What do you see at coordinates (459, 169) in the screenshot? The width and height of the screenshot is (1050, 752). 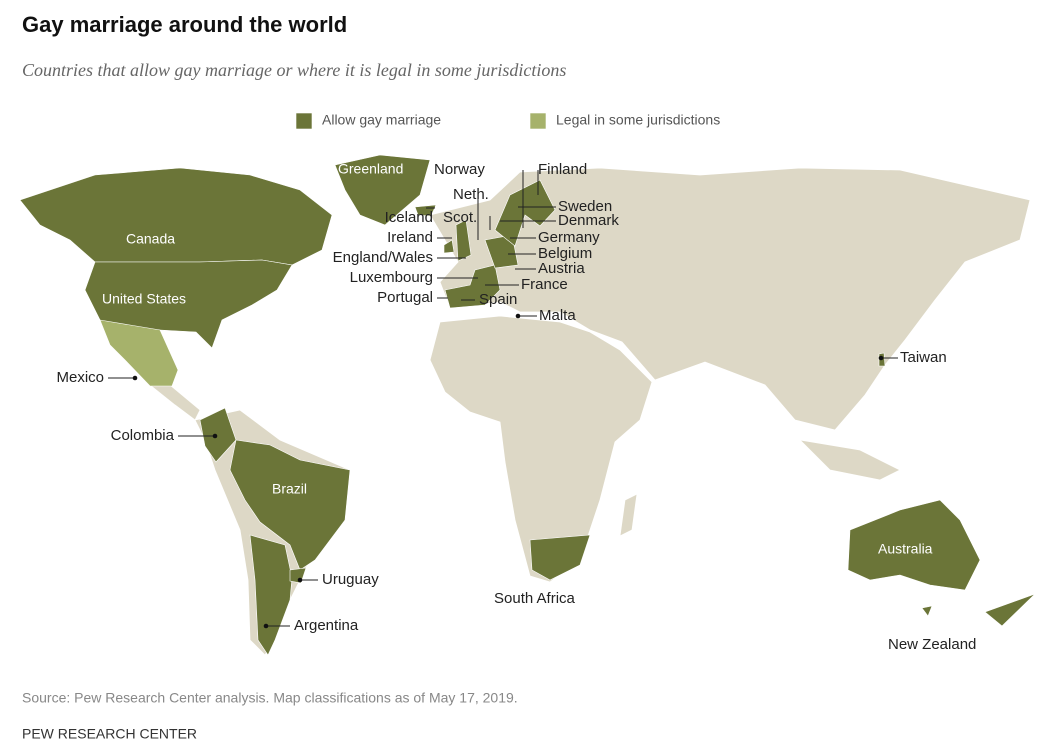 I see `country-label: Norway` at bounding box center [459, 169].